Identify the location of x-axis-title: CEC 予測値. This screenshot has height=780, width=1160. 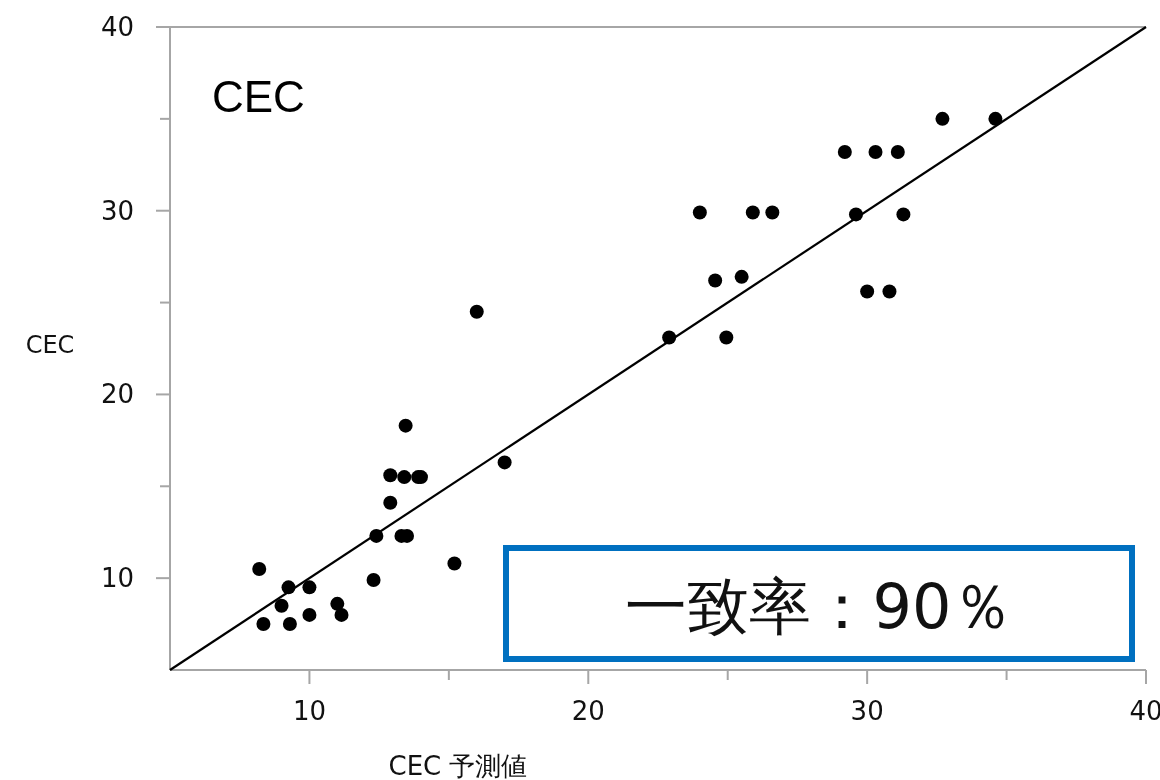
(458, 765).